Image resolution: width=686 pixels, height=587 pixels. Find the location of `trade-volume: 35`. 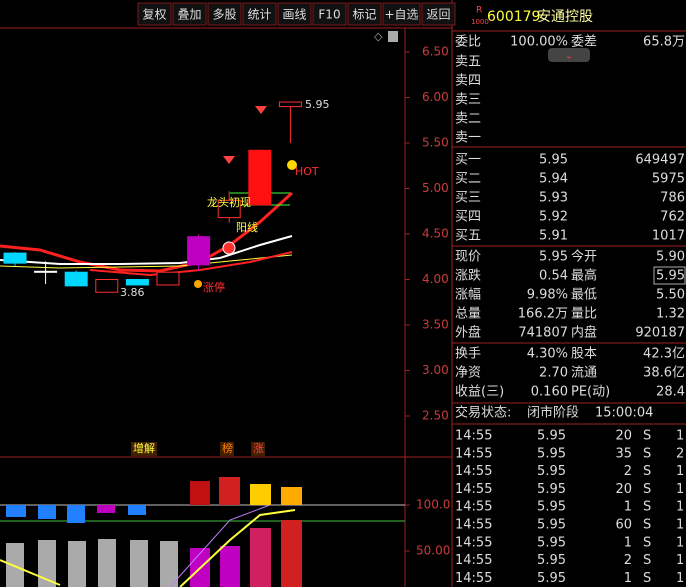

trade-volume: 35 is located at coordinates (623, 453).